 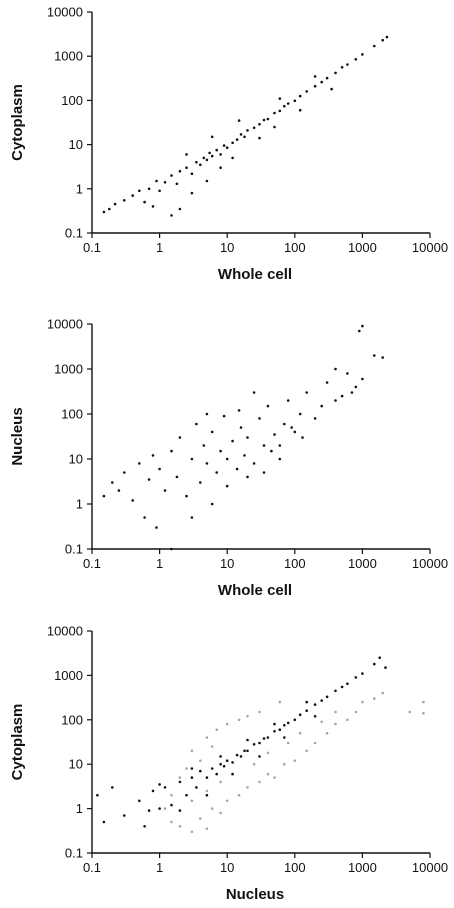 What do you see at coordinates (227, 867) in the screenshot?
I see `x-tick-label: 10` at bounding box center [227, 867].